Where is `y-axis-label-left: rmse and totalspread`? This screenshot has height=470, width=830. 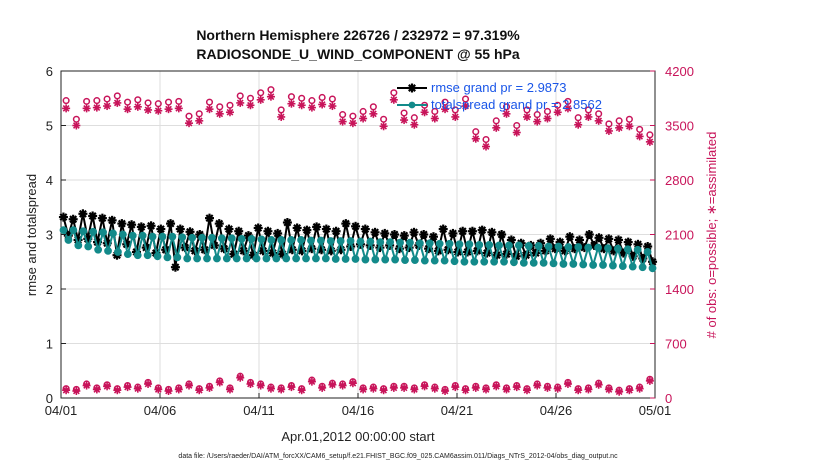 y-axis-label-left: rmse and totalspread is located at coordinates (31, 235).